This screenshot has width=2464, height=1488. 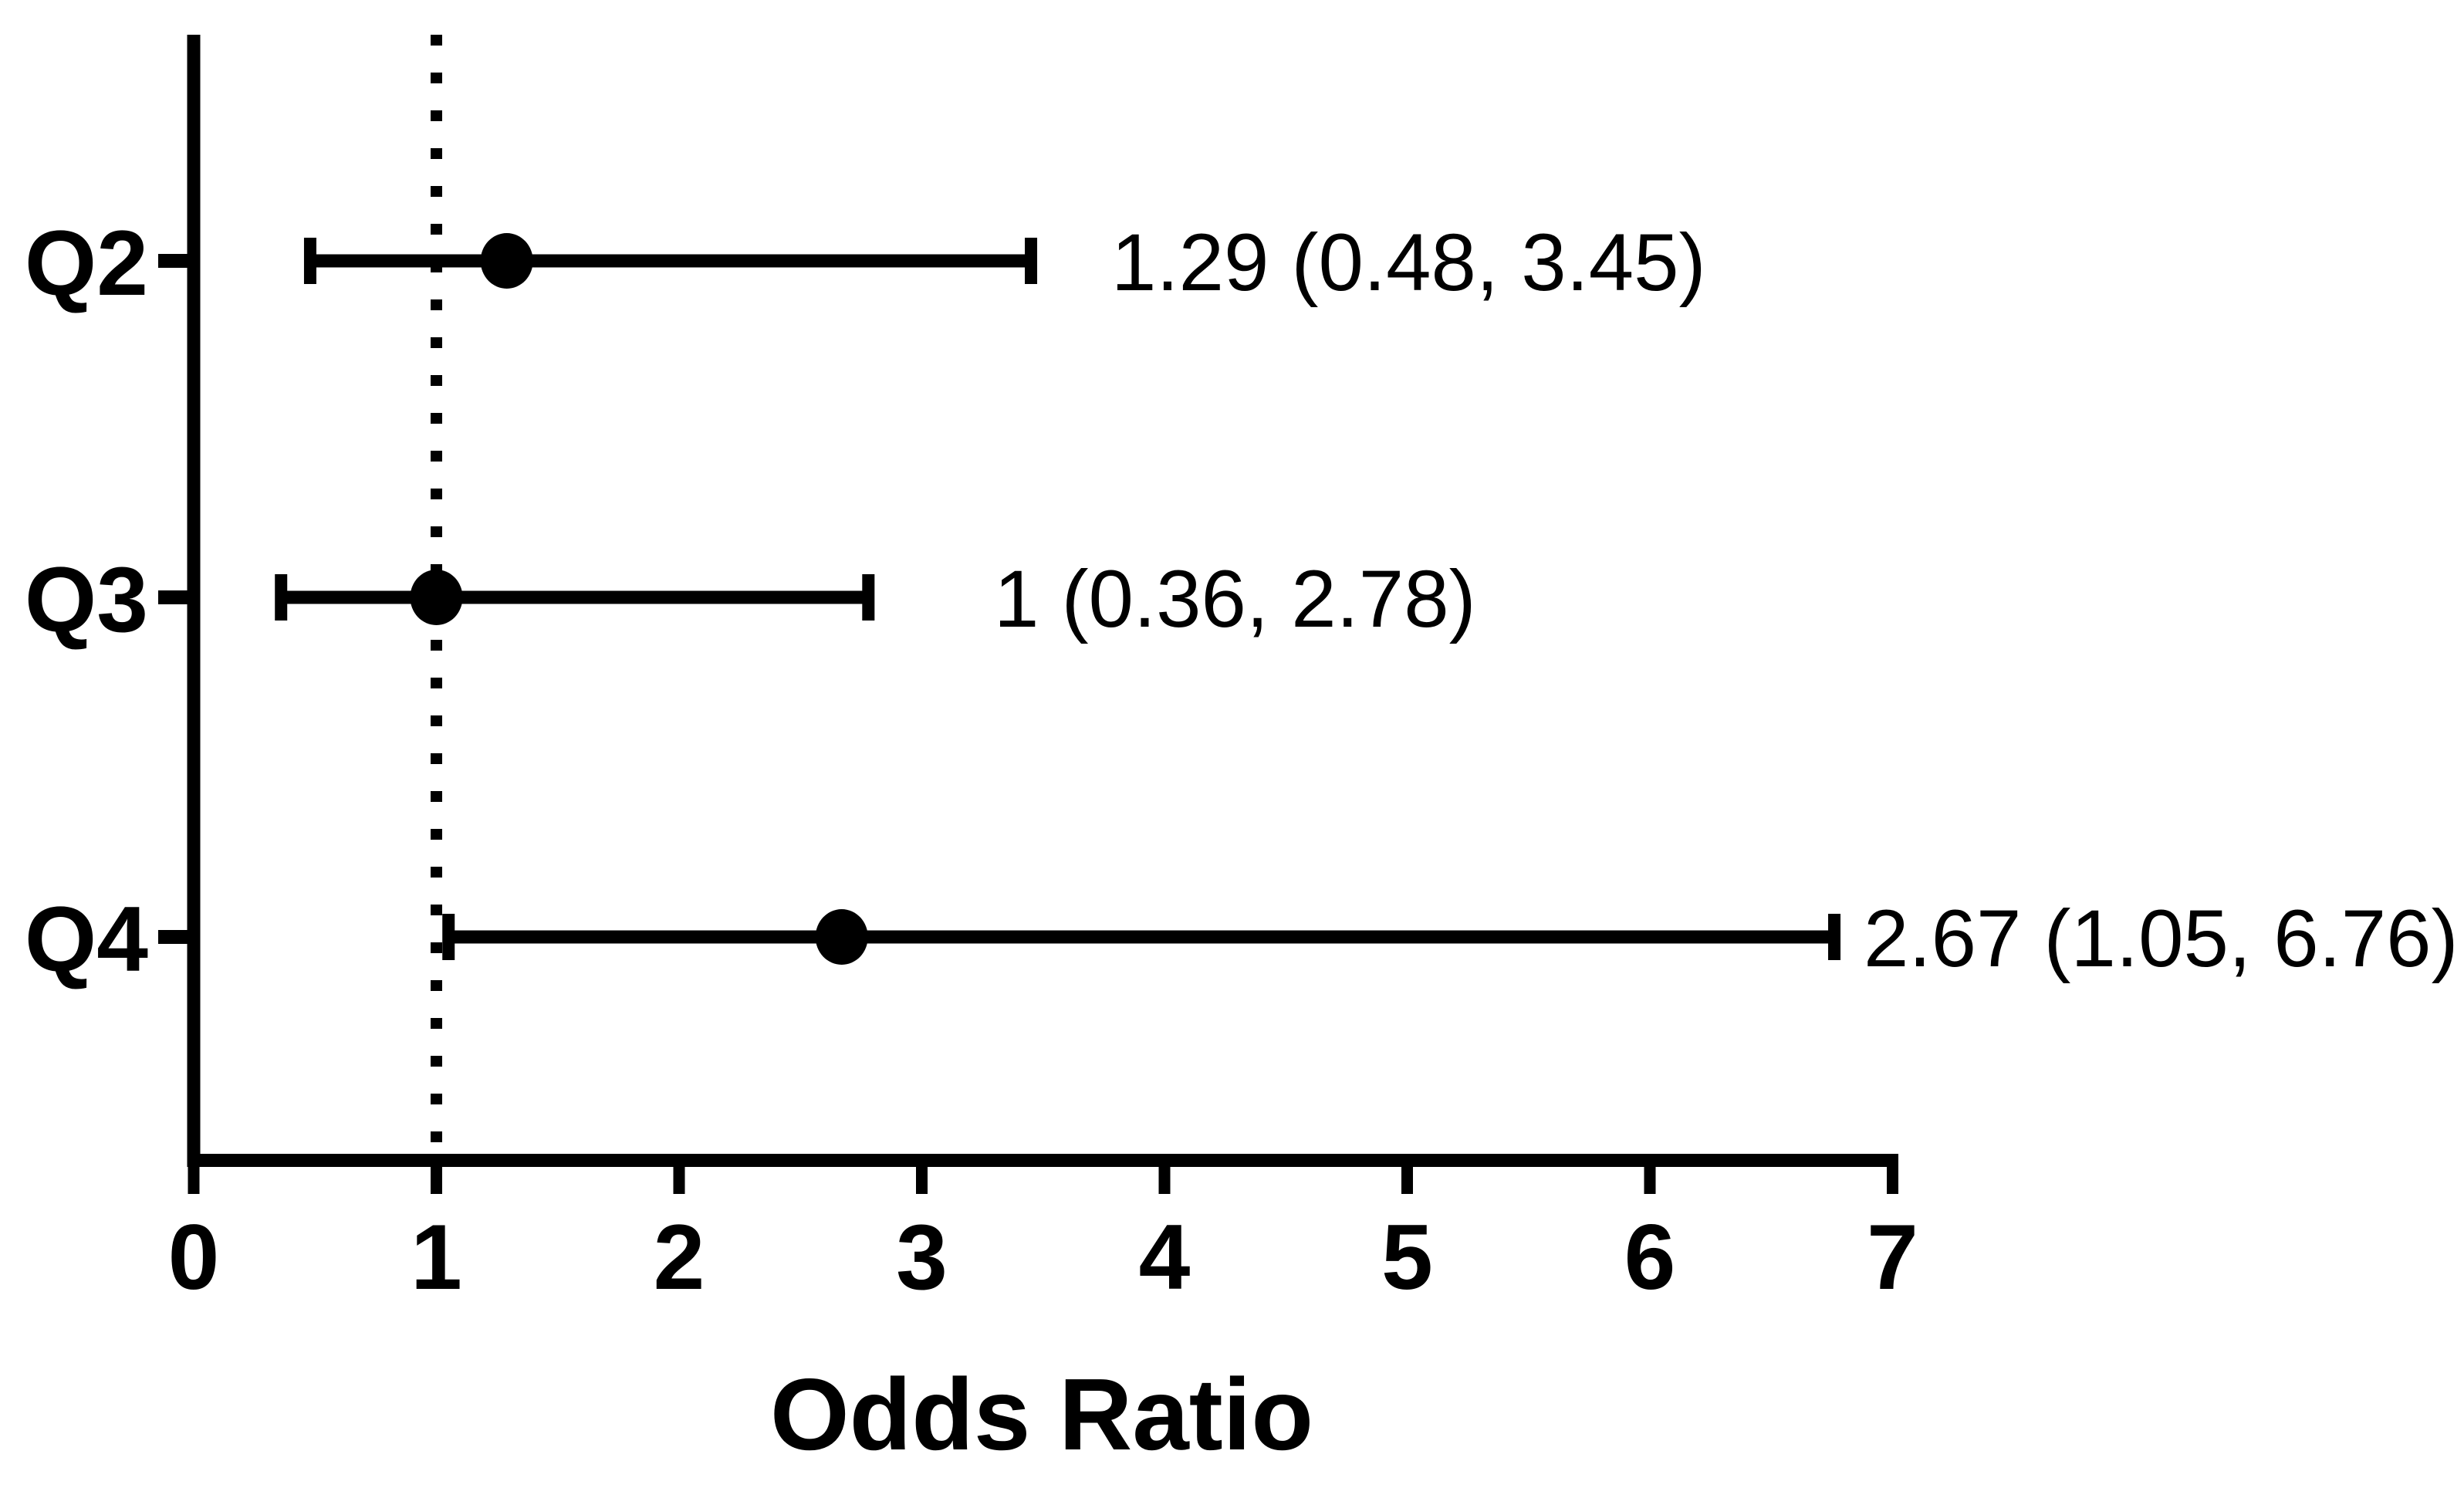 What do you see at coordinates (1235, 599) in the screenshot?
I see `estimate-ci-annotation: 1 (0.36, 2.78)` at bounding box center [1235, 599].